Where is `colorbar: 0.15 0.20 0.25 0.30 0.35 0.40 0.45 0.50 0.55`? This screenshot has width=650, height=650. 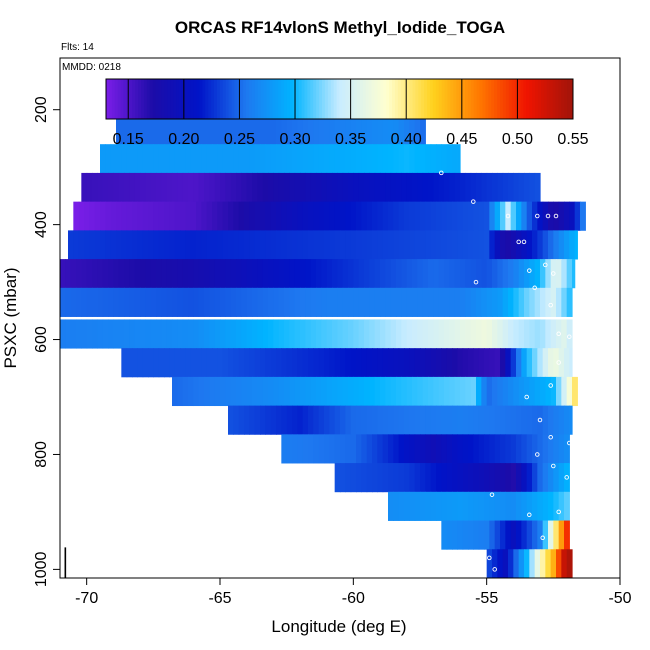
colorbar: 0.15 0.20 0.25 0.30 0.35 0.40 0.45 0.50 0.55 is located at coordinates (347, 113).